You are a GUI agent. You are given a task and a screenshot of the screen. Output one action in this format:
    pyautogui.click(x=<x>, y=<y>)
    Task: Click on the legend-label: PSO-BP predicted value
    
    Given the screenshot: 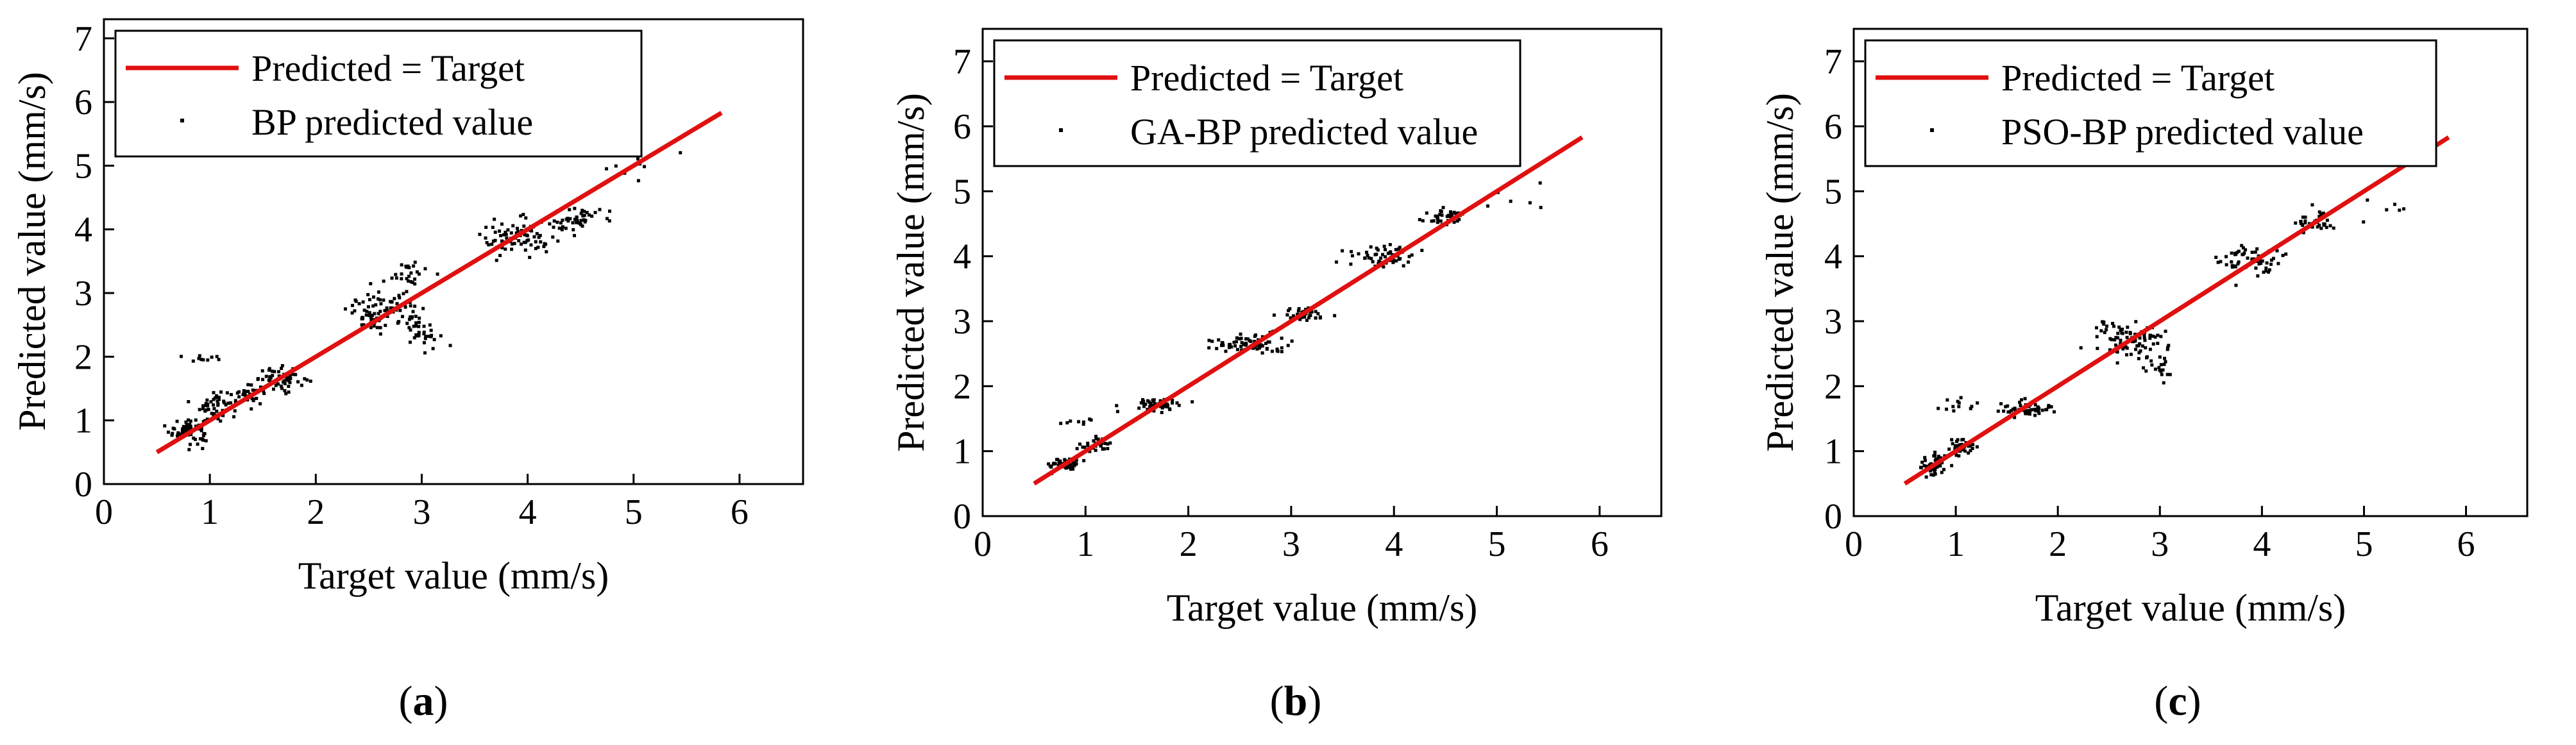 What is the action you would take?
    pyautogui.click(x=2182, y=132)
    